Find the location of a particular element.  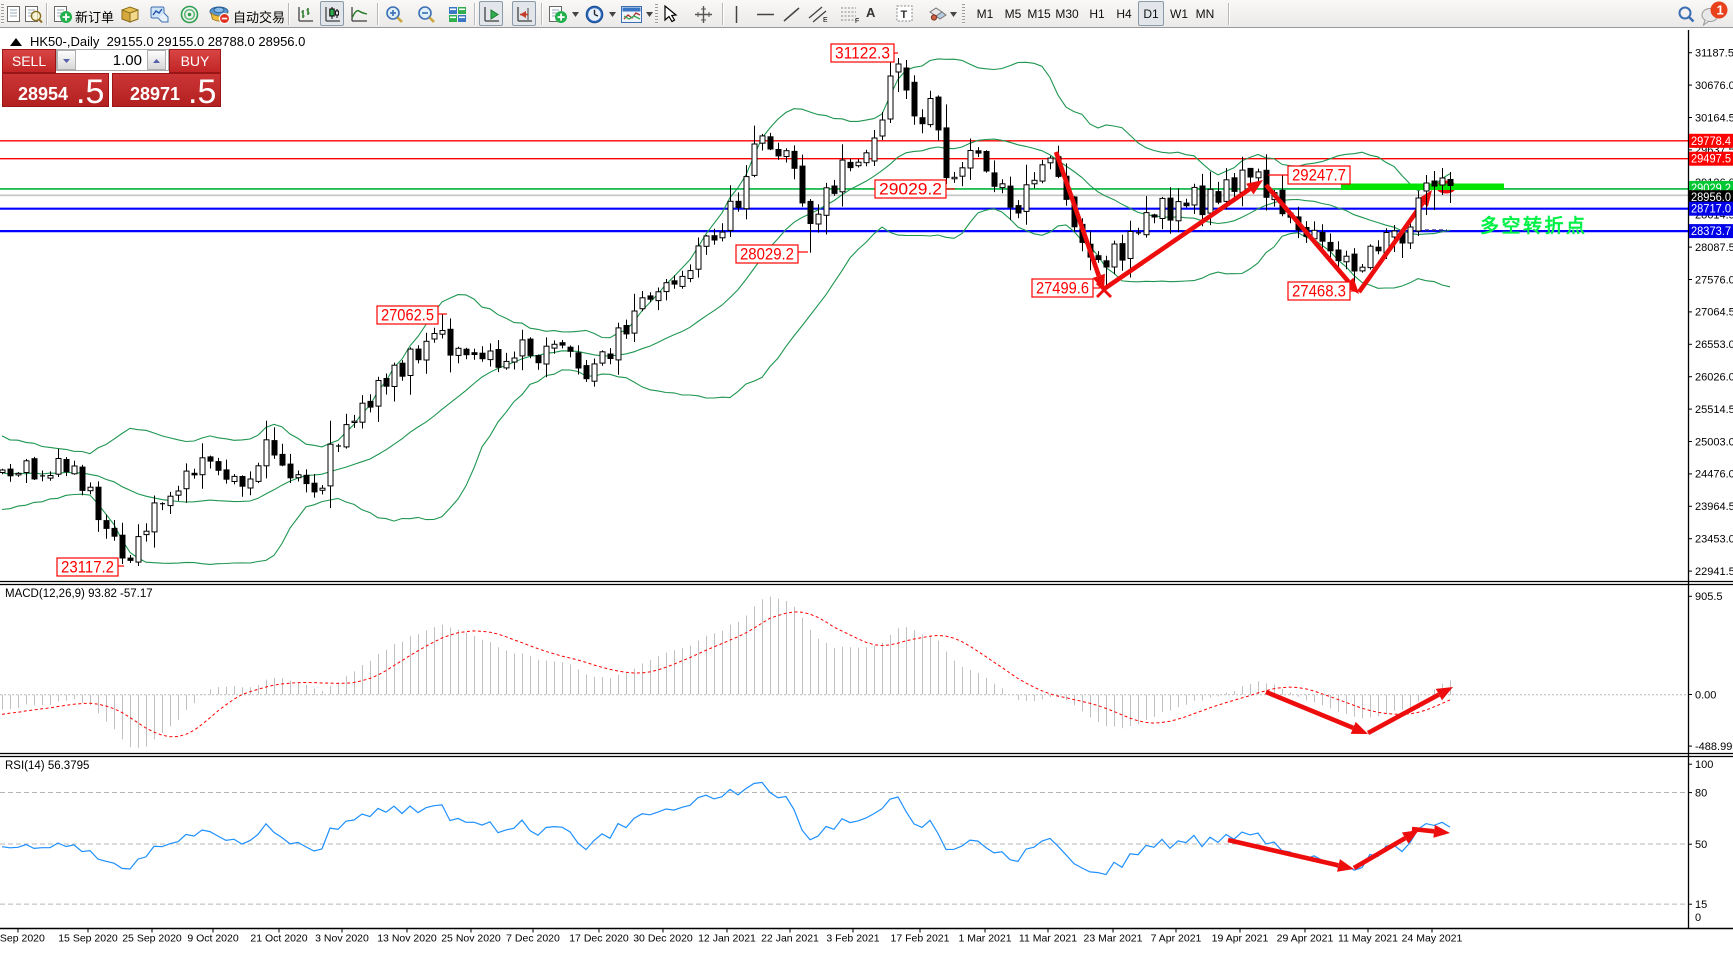

svg-text: 21 Oct 2020 is located at coordinates (278, 939).